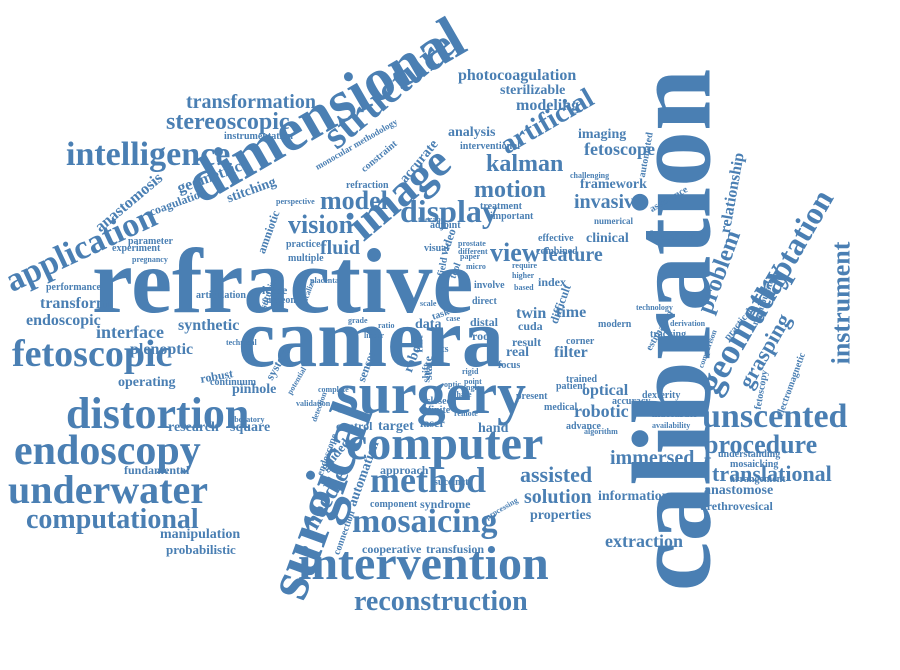 This screenshot has height=670, width=900. Describe the element at coordinates (605, 390) in the screenshot. I see `cloud-word-optical: optical` at that location.